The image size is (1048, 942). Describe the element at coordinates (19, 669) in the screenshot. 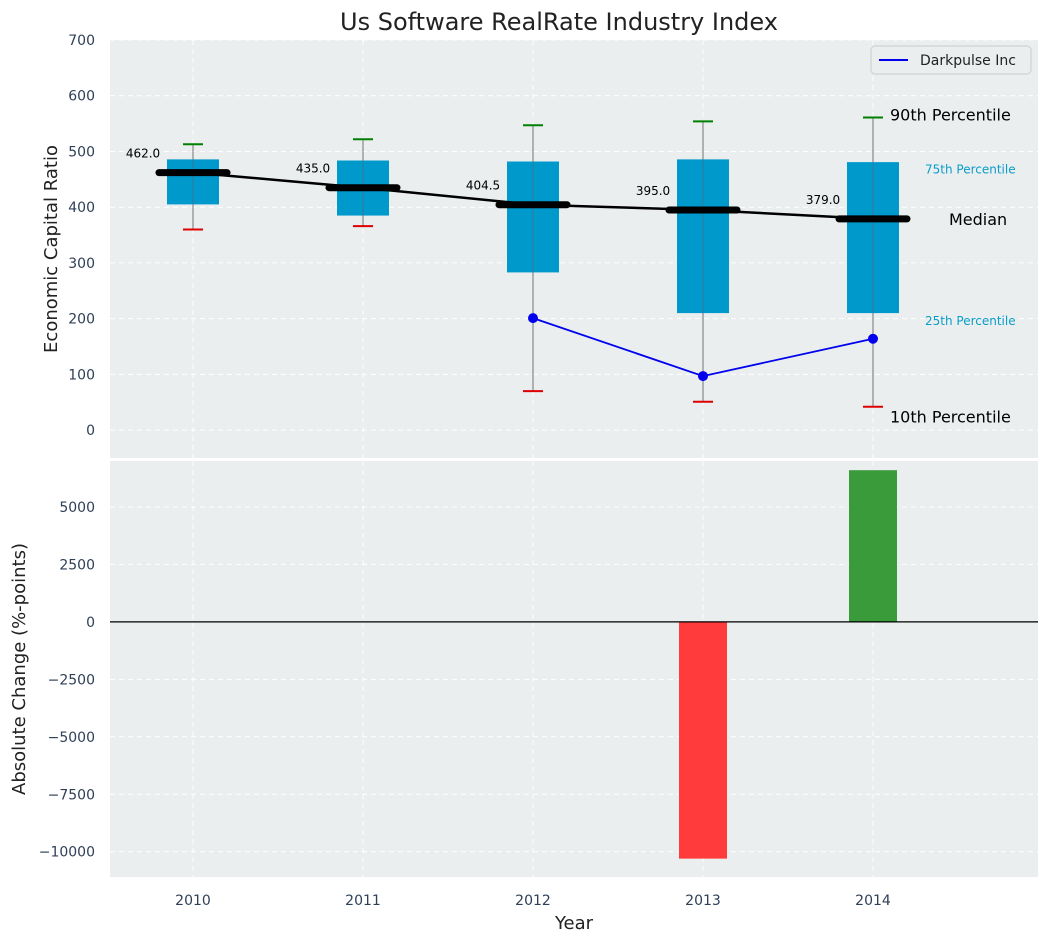

I see `bottom-y-axis-label: Absolute Change (%-points)` at that location.